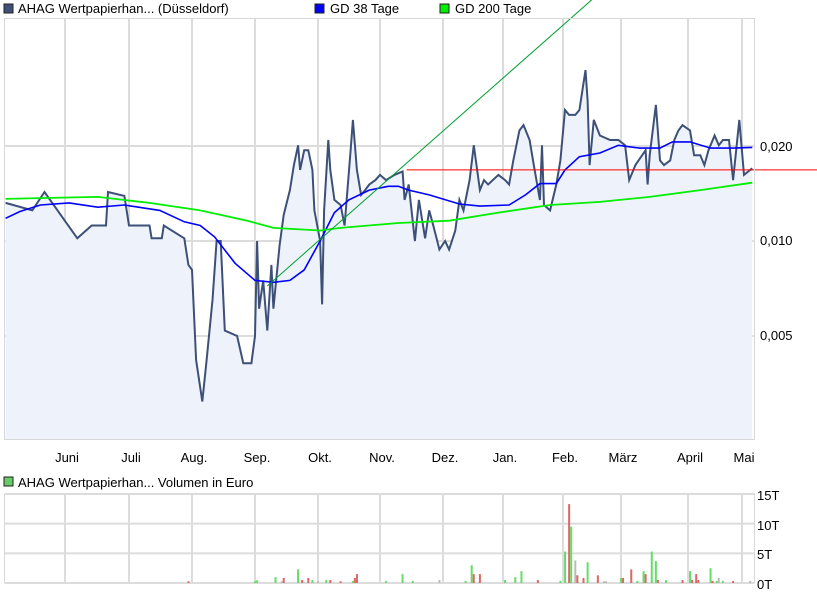  What do you see at coordinates (445, 457) in the screenshot?
I see `x-tick-label: Dez.` at bounding box center [445, 457].